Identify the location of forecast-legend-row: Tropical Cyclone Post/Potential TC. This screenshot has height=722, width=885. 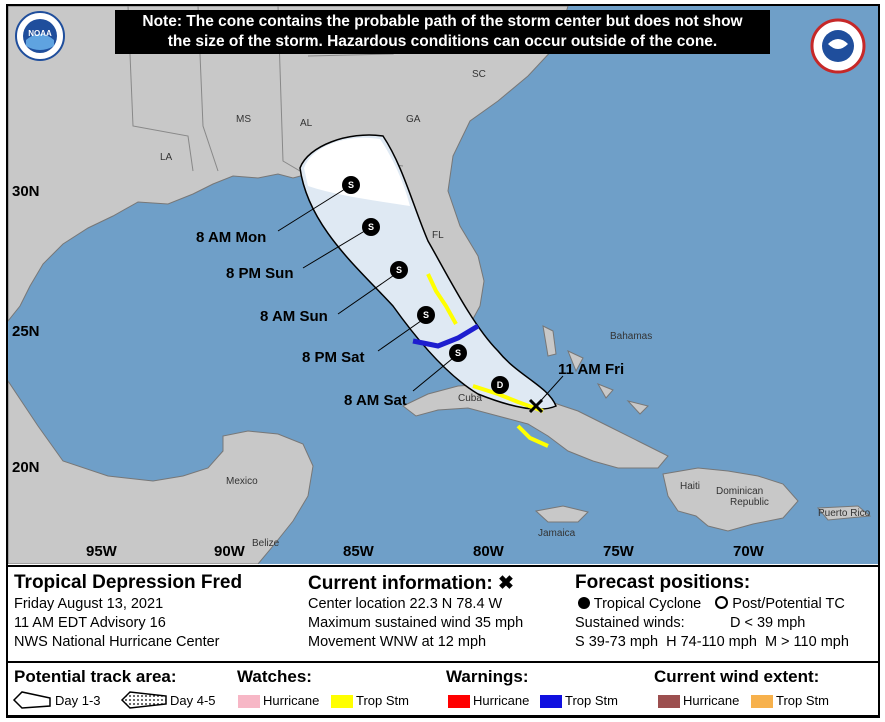
(711, 604).